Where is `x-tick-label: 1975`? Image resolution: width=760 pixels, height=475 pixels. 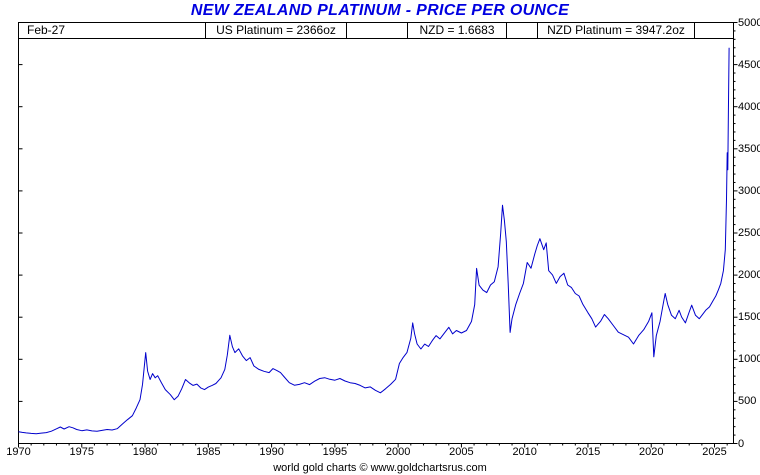 x-tick-label: 1975 is located at coordinates (81, 452).